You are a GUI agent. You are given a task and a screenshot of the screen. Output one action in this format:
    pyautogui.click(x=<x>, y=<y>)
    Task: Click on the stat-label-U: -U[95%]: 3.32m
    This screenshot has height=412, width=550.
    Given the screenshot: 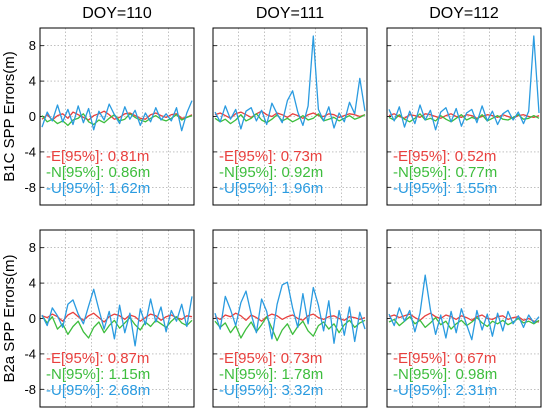 What is the action you would take?
    pyautogui.click(x=271, y=390)
    